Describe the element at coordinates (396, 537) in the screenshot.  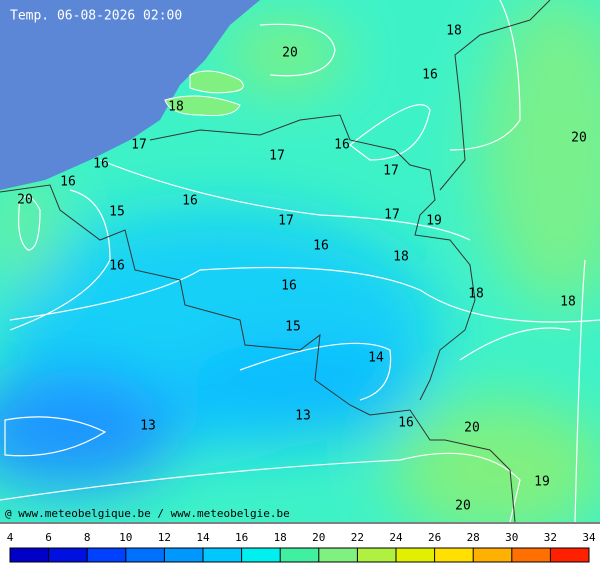
I see `colorbar-label: 24` at that location.